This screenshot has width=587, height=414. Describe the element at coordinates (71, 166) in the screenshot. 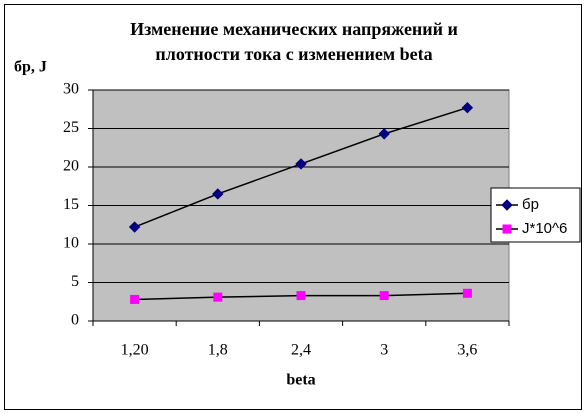

I see `y-tick-label: 20` at that location.